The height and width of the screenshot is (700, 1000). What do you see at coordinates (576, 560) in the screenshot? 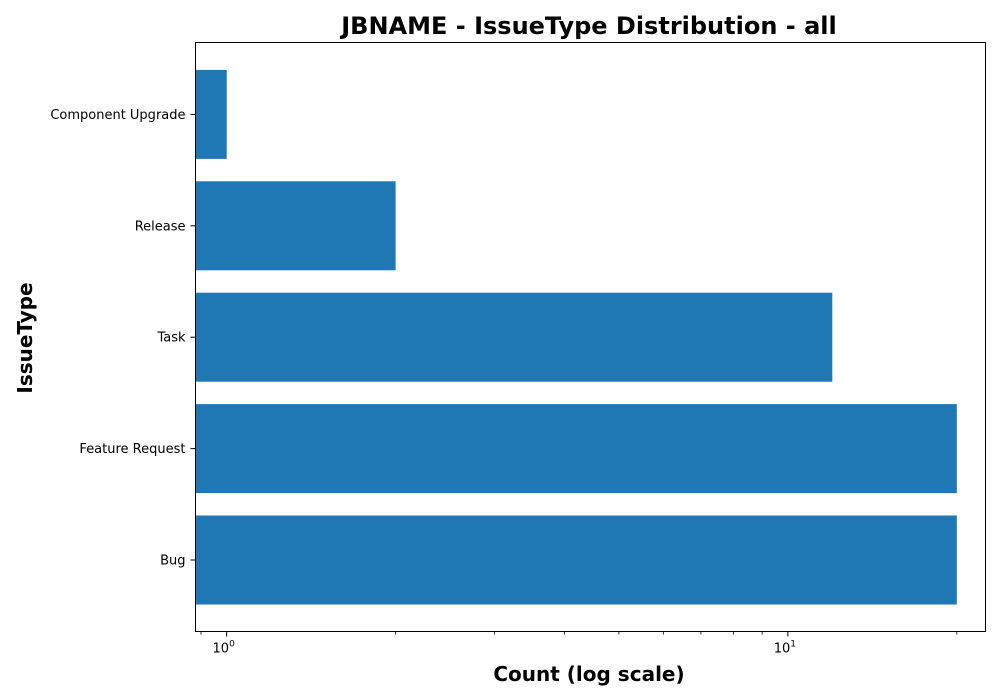
I see `bar-bug` at bounding box center [576, 560].